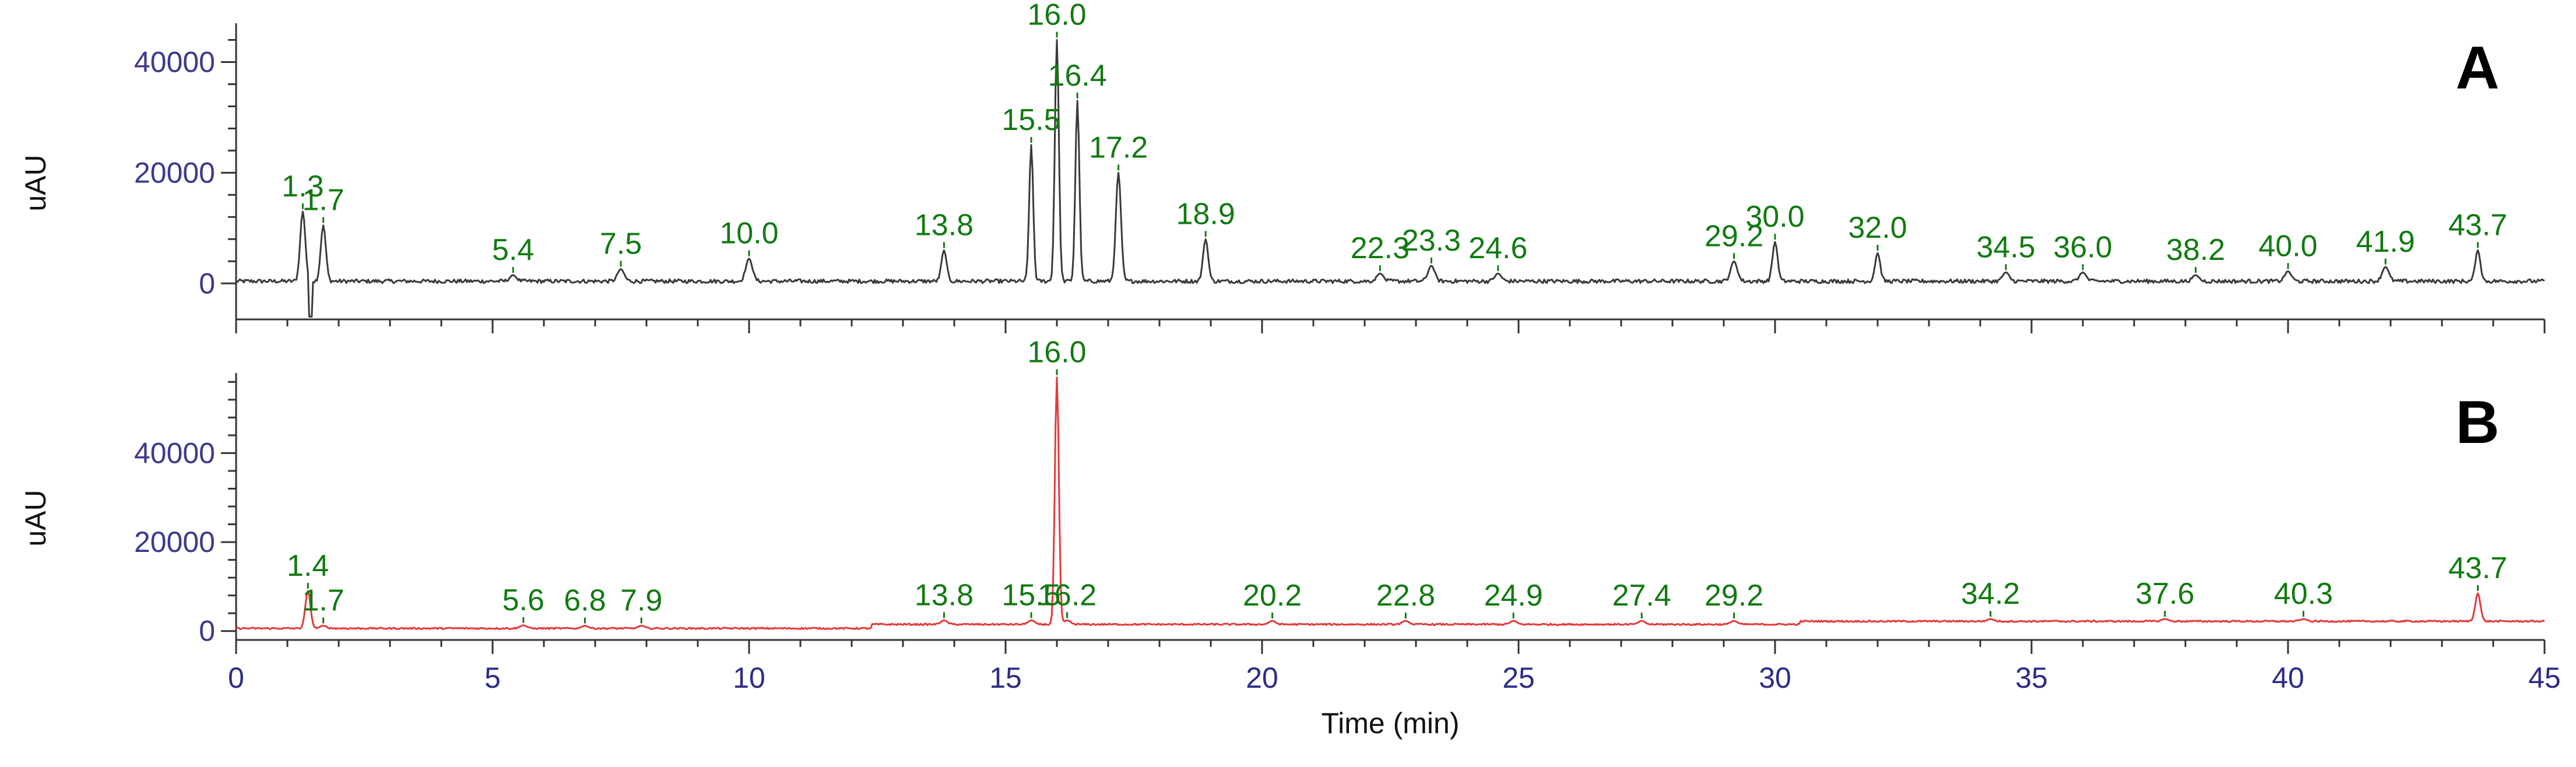  I want to click on peak-label: 34.2, so click(1990, 594).